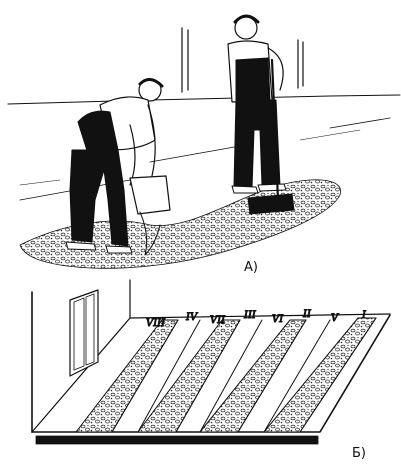  I want to click on strip-number: V, so click(335, 318).